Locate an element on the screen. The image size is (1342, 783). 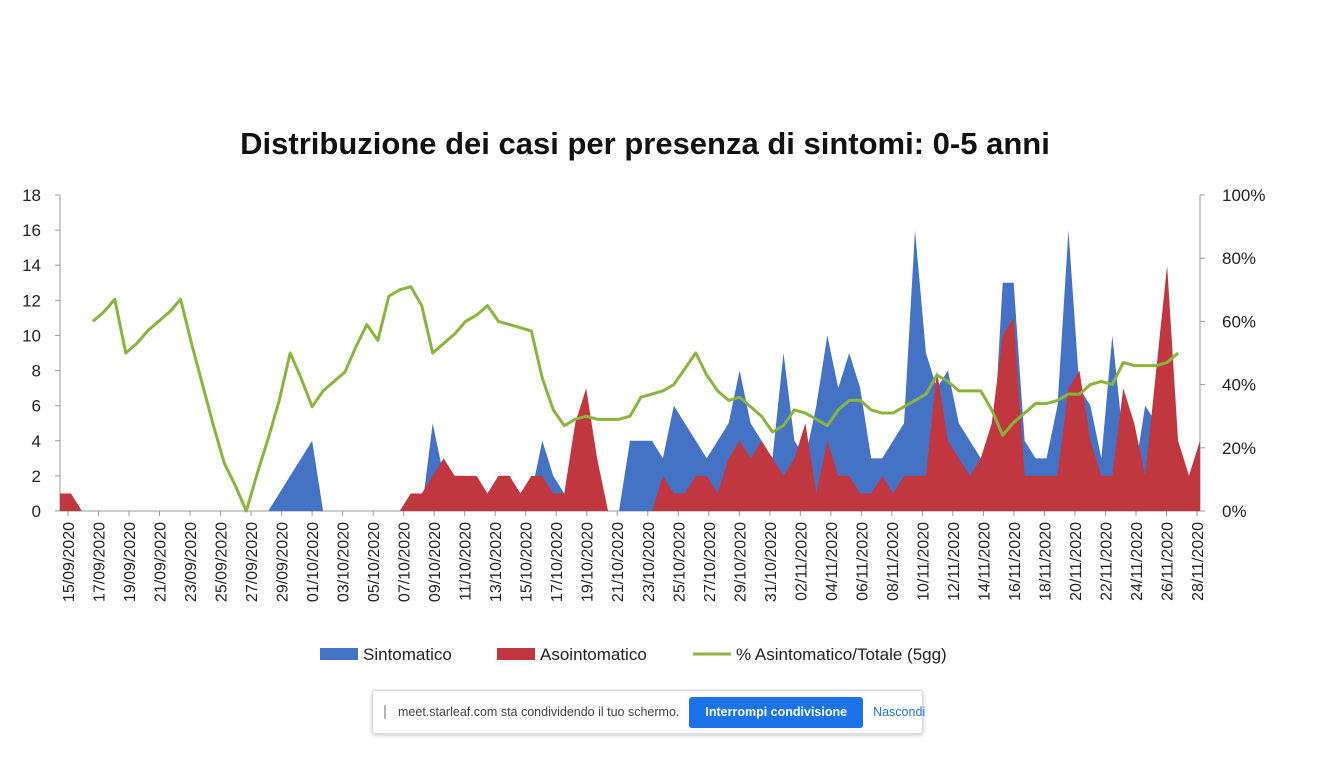
x-tick-label: 04/11/2020 is located at coordinates (832, 561).